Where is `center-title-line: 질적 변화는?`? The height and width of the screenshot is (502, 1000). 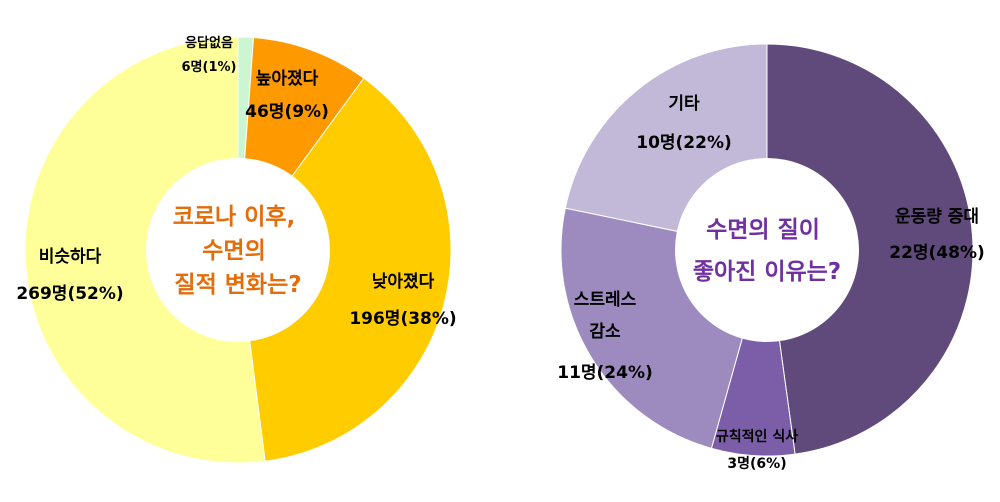
center-title-line: 질적 변화는? is located at coordinates (237, 285).